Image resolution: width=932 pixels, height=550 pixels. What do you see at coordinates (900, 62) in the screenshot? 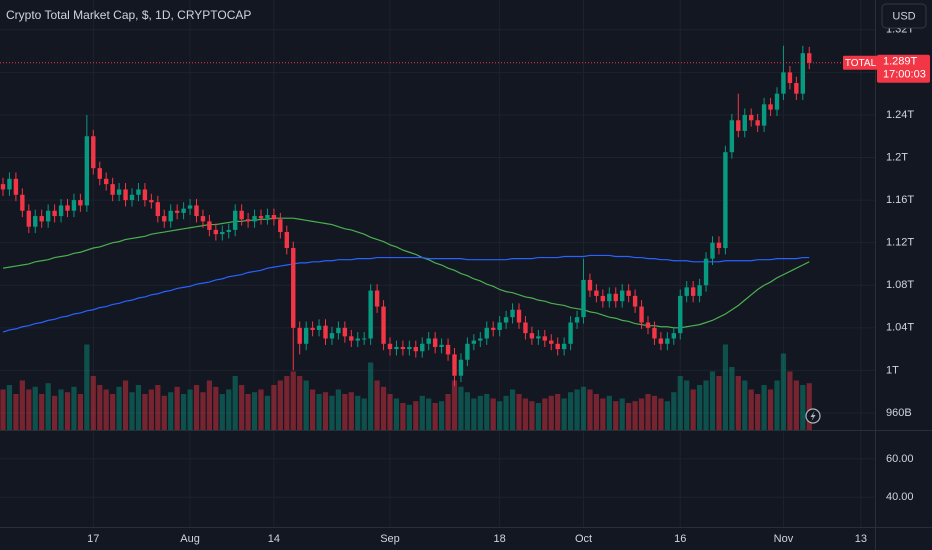
I see `price-tag-price: 1.289T` at bounding box center [900, 62].